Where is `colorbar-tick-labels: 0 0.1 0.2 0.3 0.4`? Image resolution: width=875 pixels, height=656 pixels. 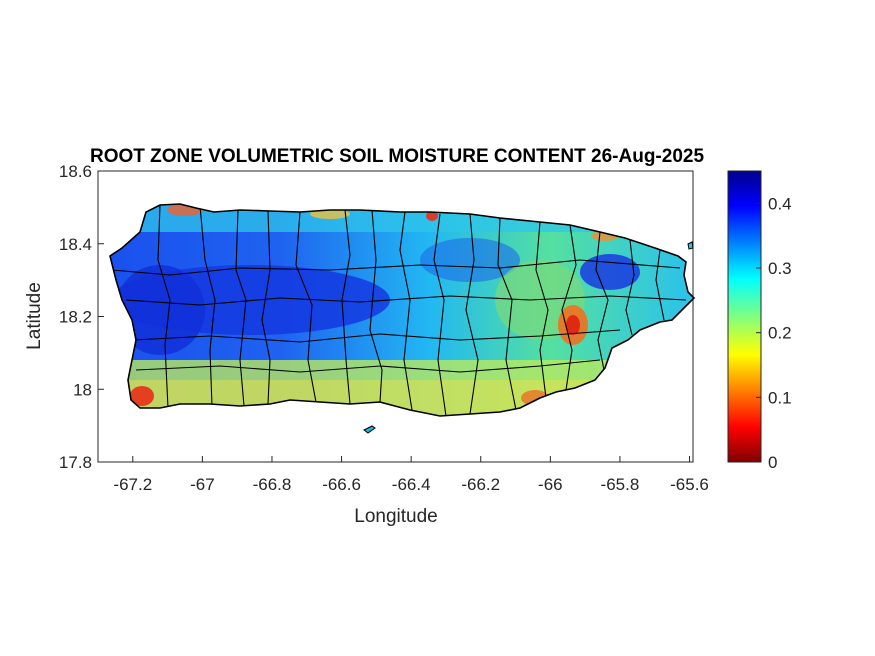 colorbar-tick-labels: 0 0.1 0.2 0.3 0.4 is located at coordinates (774, 333).